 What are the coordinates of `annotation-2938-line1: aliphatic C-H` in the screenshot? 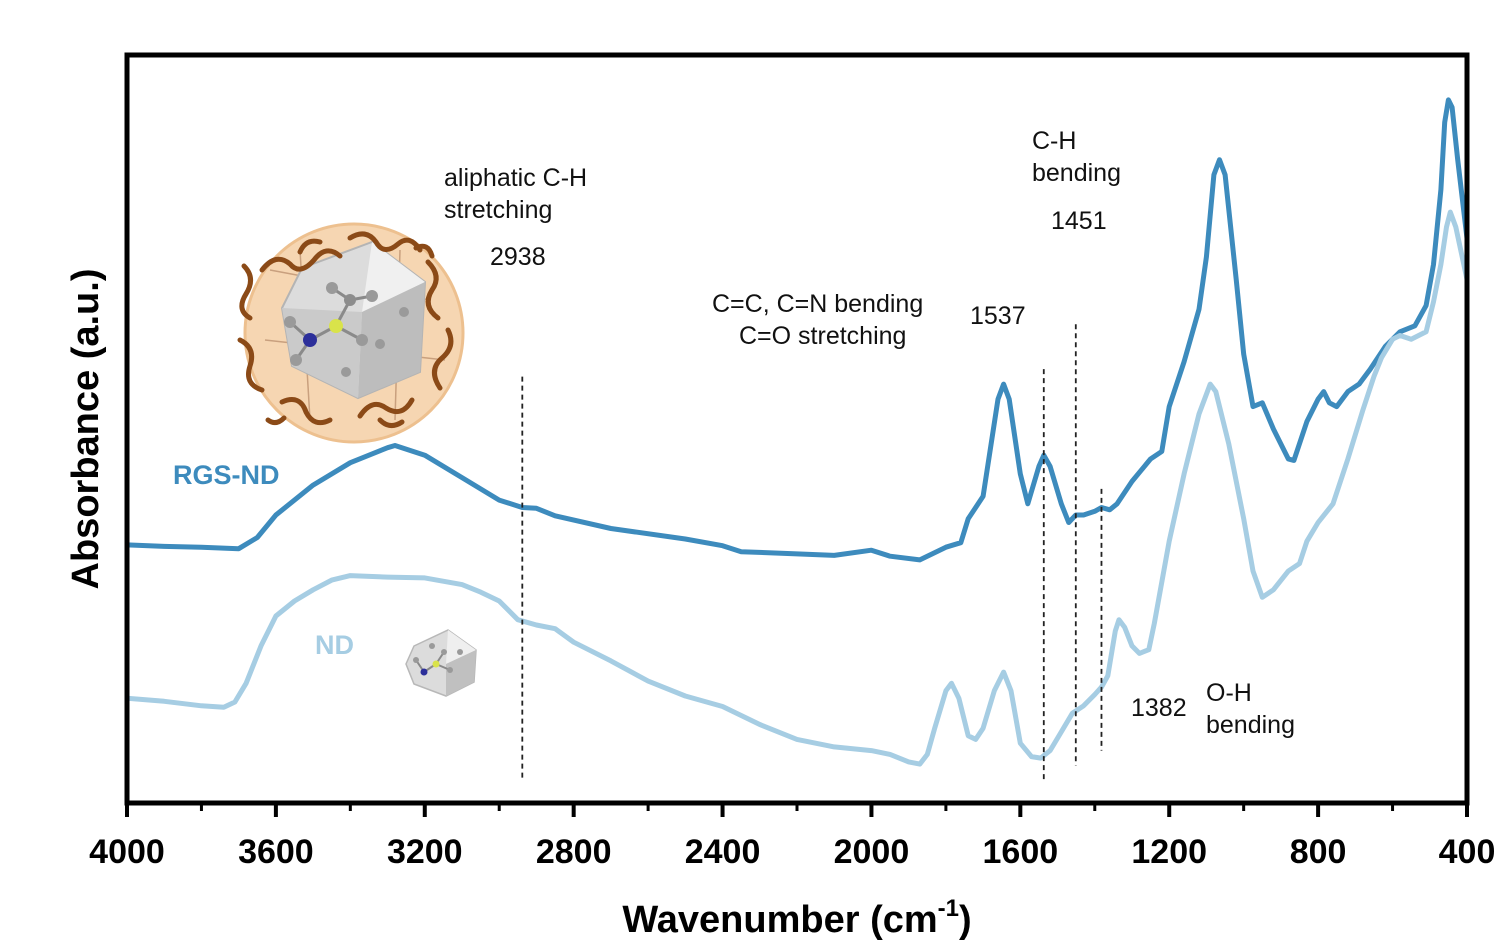 It's located at (515, 178).